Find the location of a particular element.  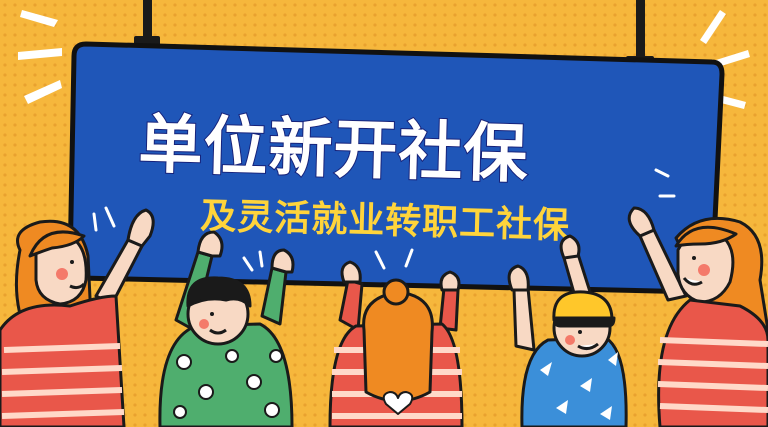

character-woman-left is located at coordinates (77, 317).